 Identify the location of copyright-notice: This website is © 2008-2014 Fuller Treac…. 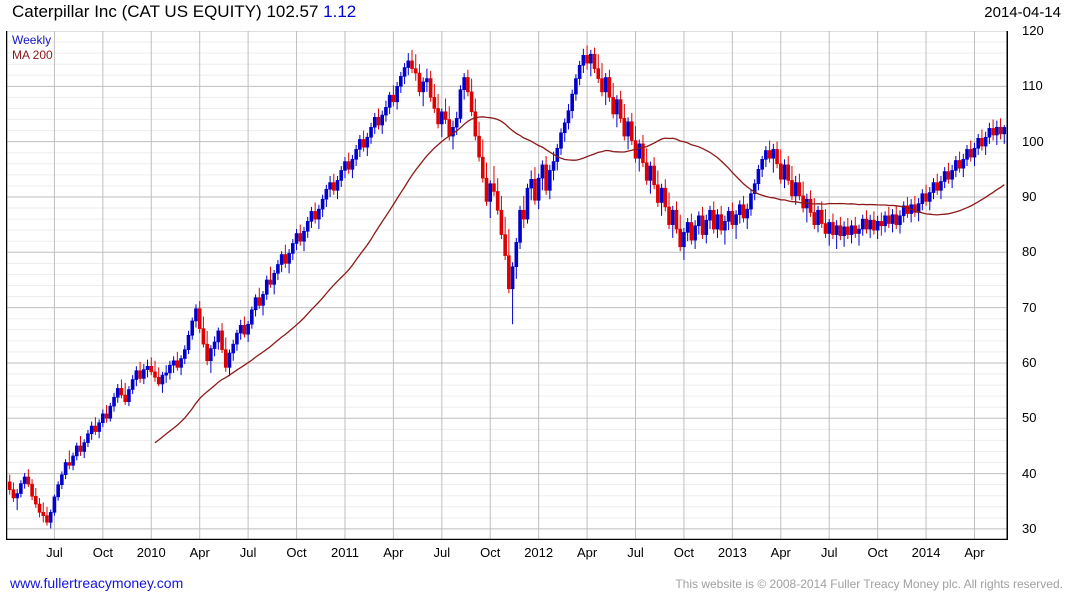
(869, 584).